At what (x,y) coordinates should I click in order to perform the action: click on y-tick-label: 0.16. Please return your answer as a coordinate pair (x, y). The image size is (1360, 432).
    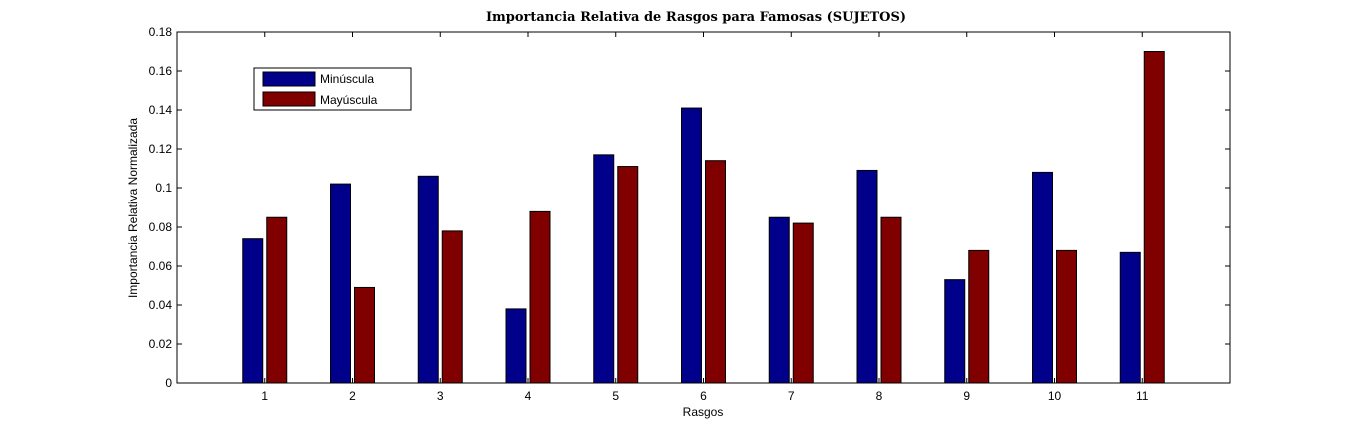
    Looking at the image, I should click on (161, 71).